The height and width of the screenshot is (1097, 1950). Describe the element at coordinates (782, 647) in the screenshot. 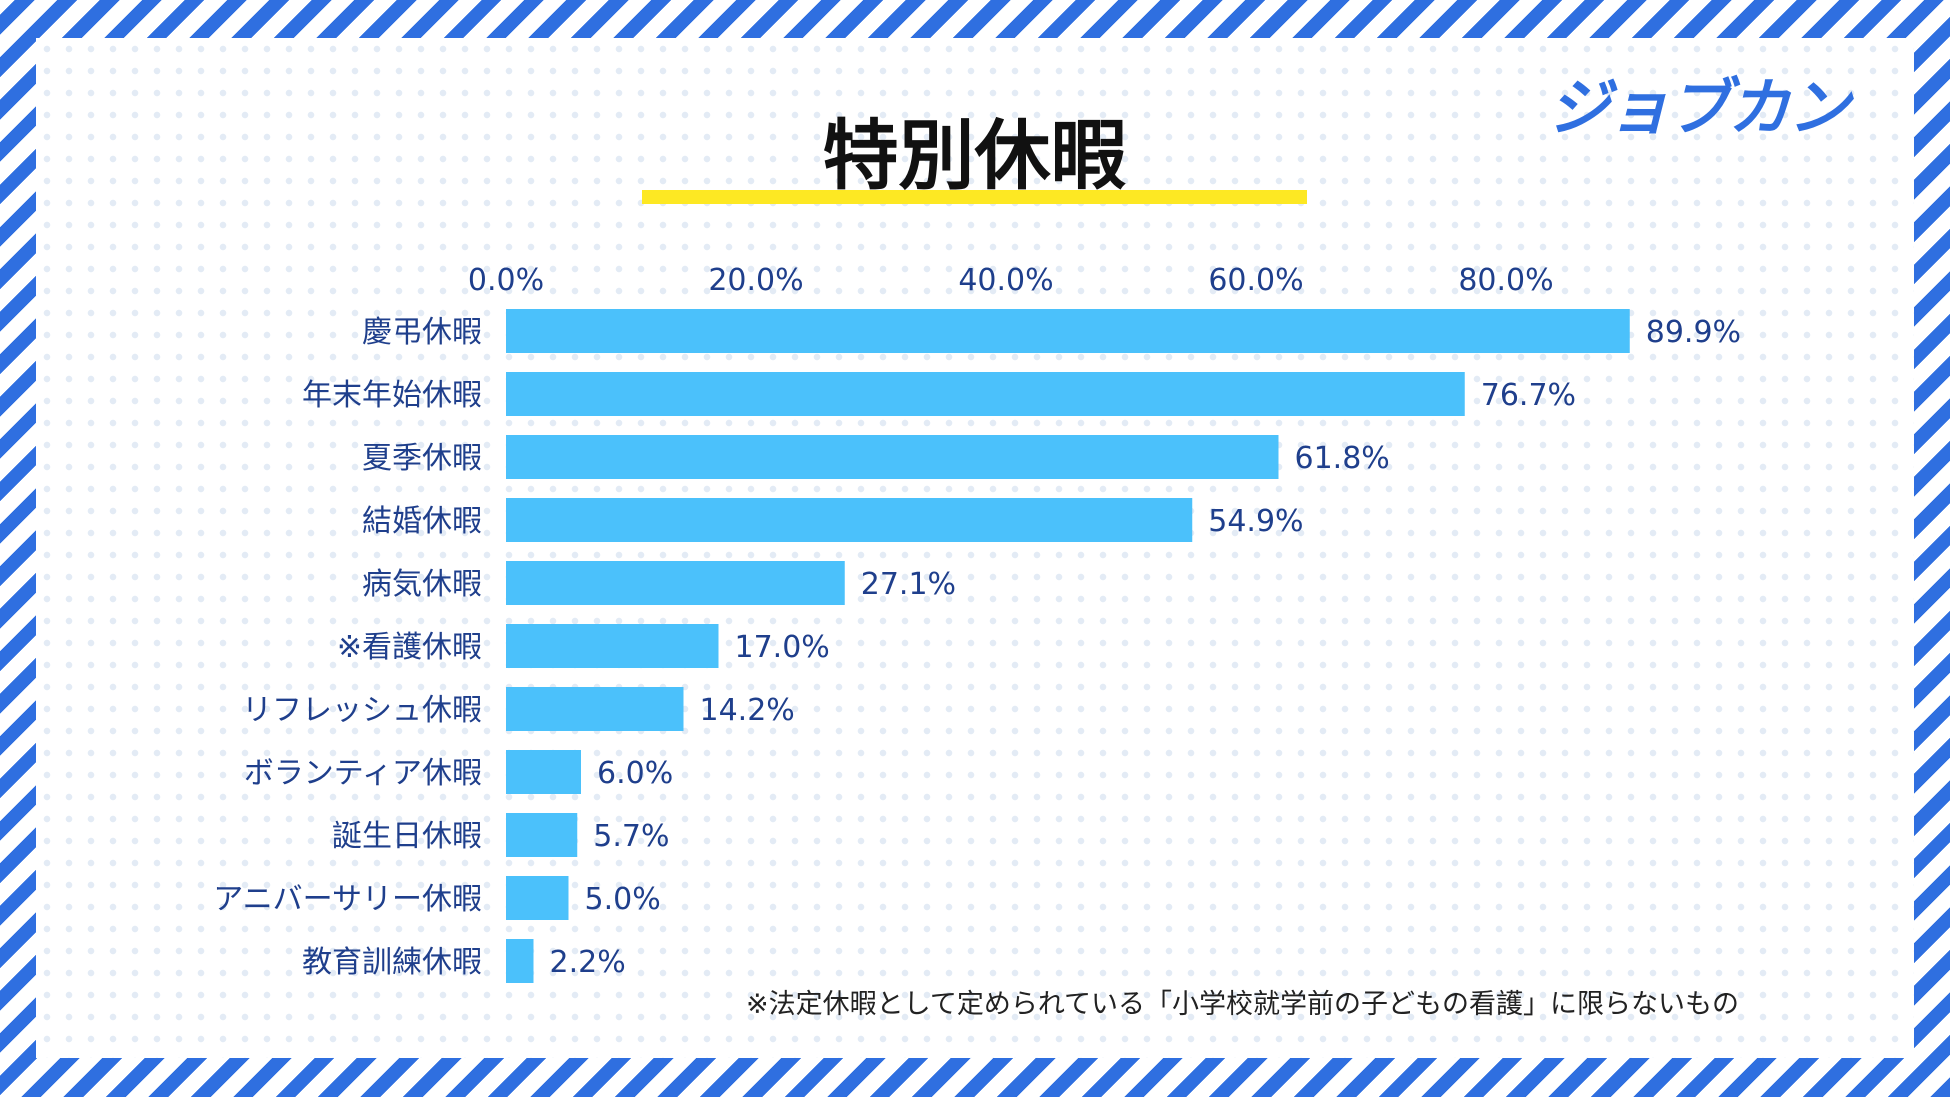

I see `value-label: 17.0%` at that location.